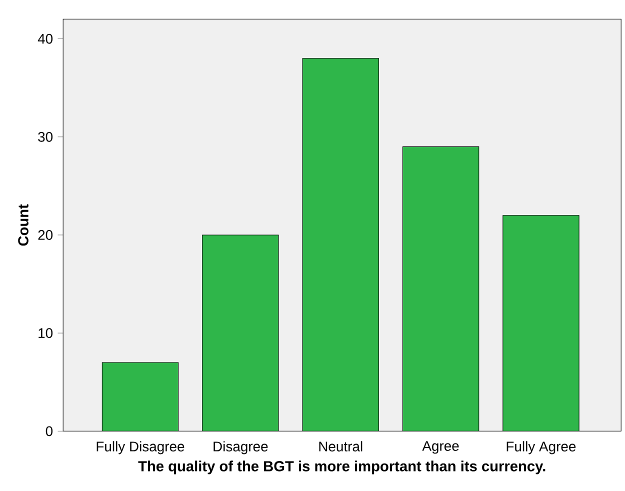 The width and height of the screenshot is (625, 491). Describe the element at coordinates (340, 446) in the screenshot. I see `x-tick-label: Neutral` at that location.